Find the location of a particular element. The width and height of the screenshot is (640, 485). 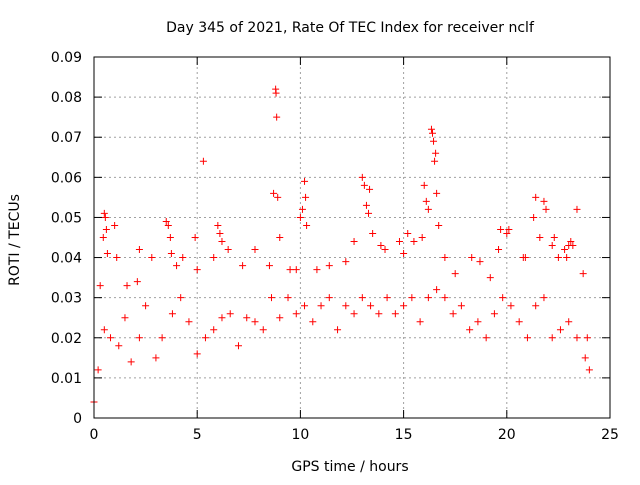

x-tick-label: 10 is located at coordinates (300, 435).